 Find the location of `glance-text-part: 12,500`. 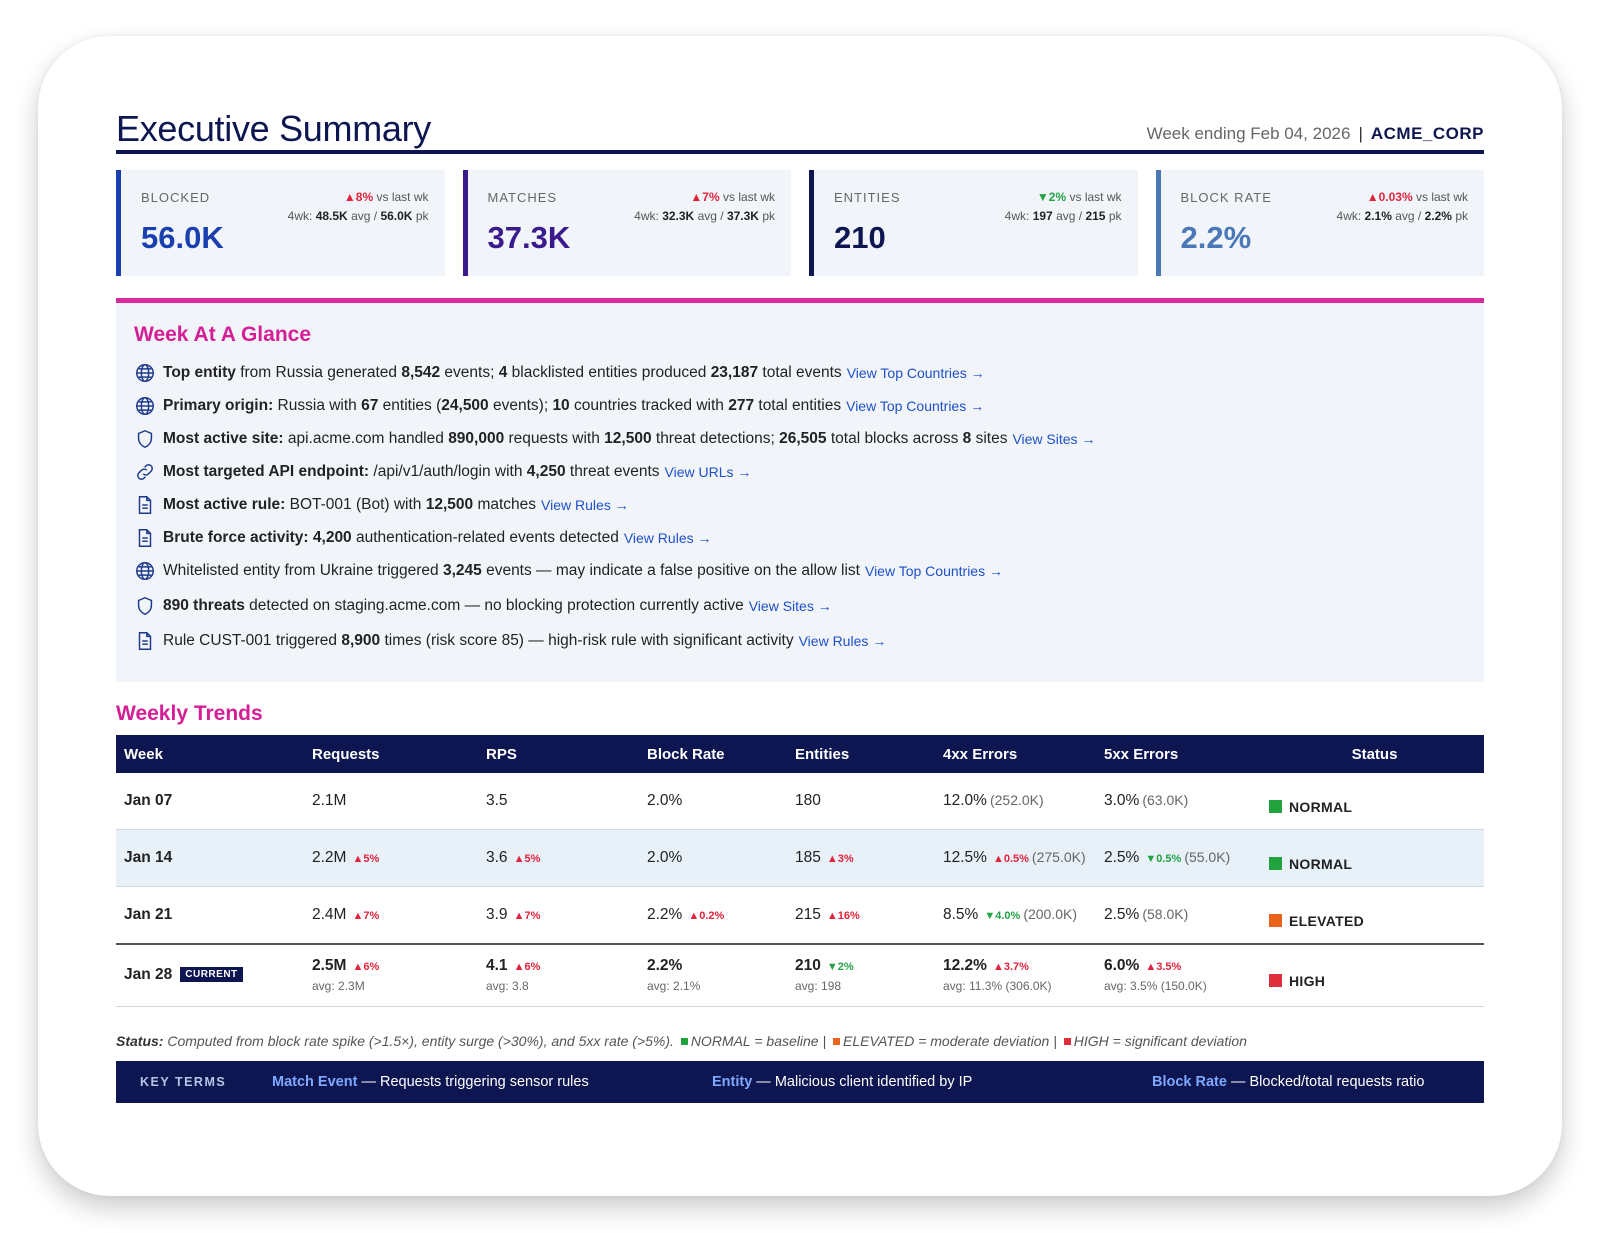

glance-text-part: 12,500 is located at coordinates (449, 504).